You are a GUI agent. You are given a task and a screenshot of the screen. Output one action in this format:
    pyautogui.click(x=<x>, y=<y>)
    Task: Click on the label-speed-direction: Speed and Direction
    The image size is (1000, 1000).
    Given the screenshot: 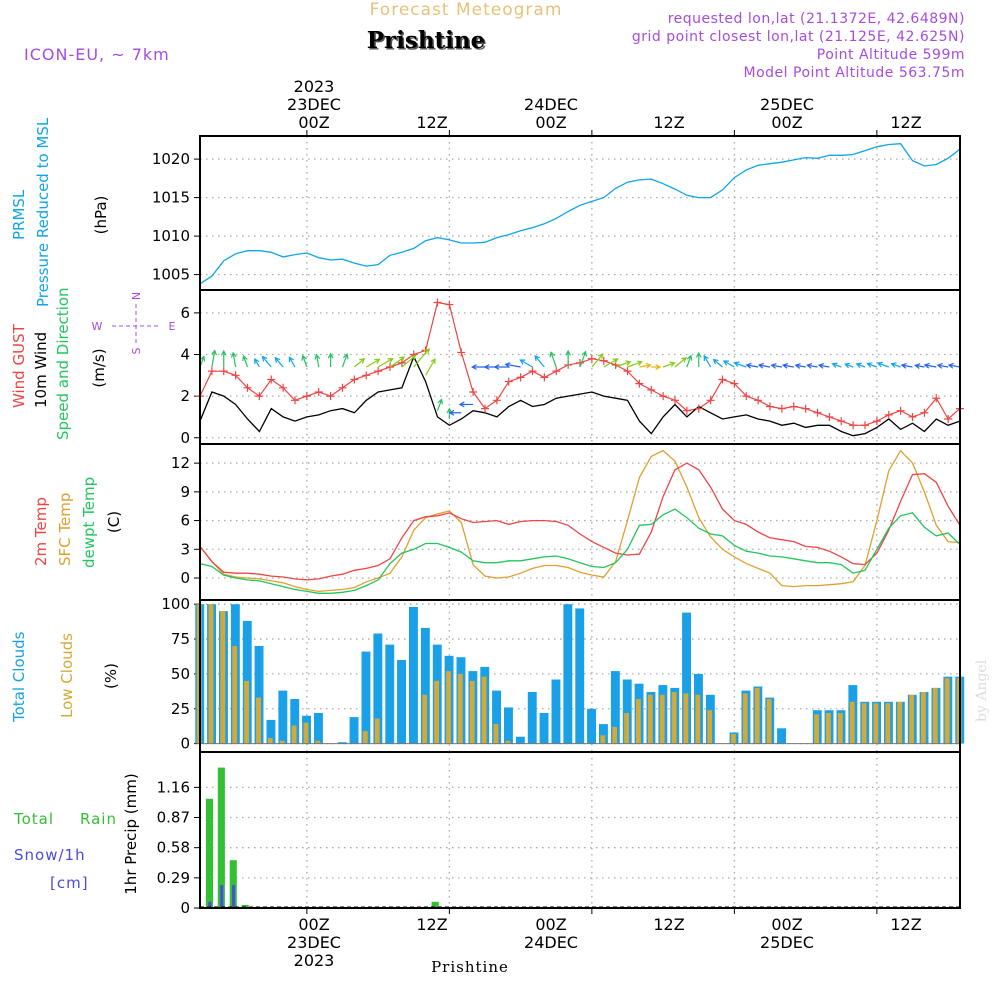 What is the action you would take?
    pyautogui.click(x=63, y=363)
    